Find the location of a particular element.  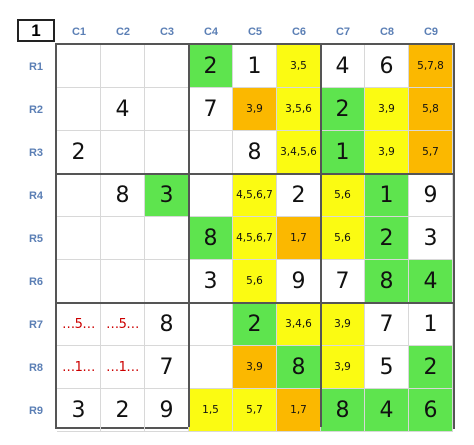

row-header: R3 is located at coordinates (36, 152).